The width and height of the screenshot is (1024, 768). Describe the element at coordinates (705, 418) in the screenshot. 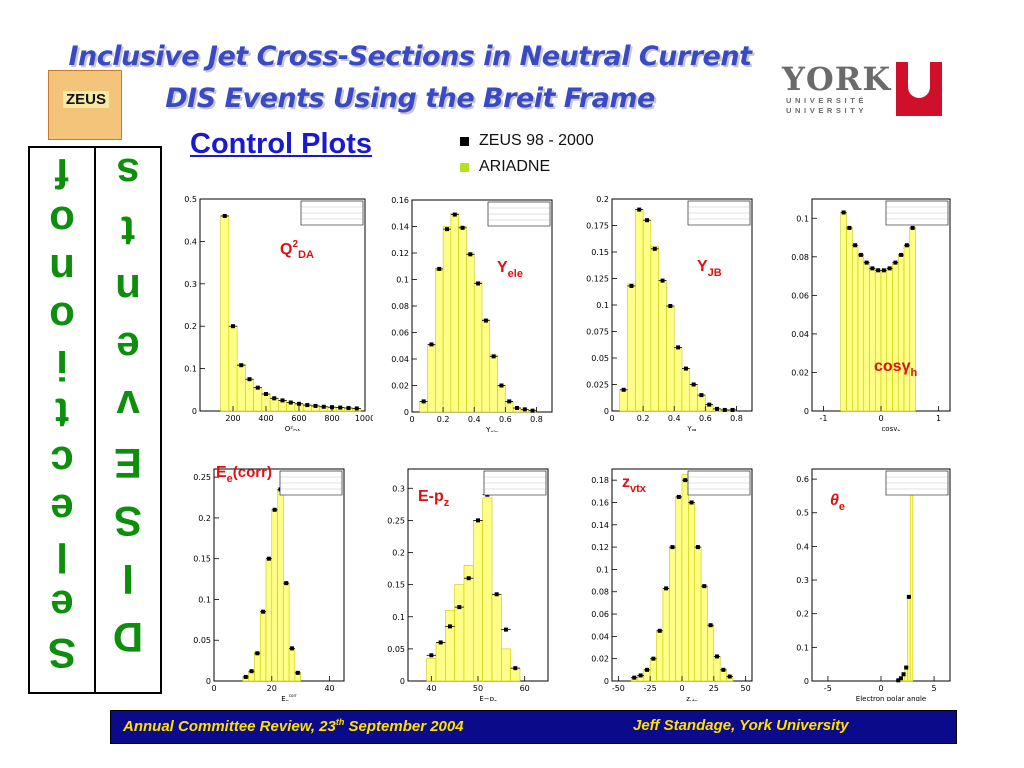

I see `x-tick-label: 0.6` at that location.